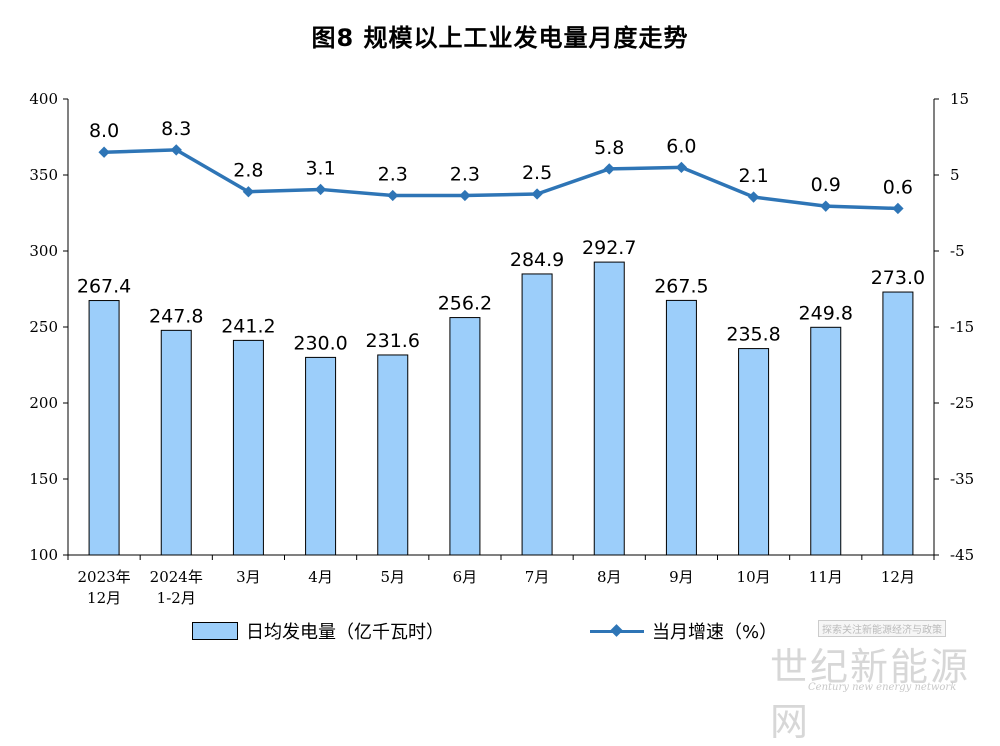  What do you see at coordinates (320, 577) in the screenshot?
I see `x-tick-label: 4月` at bounding box center [320, 577].